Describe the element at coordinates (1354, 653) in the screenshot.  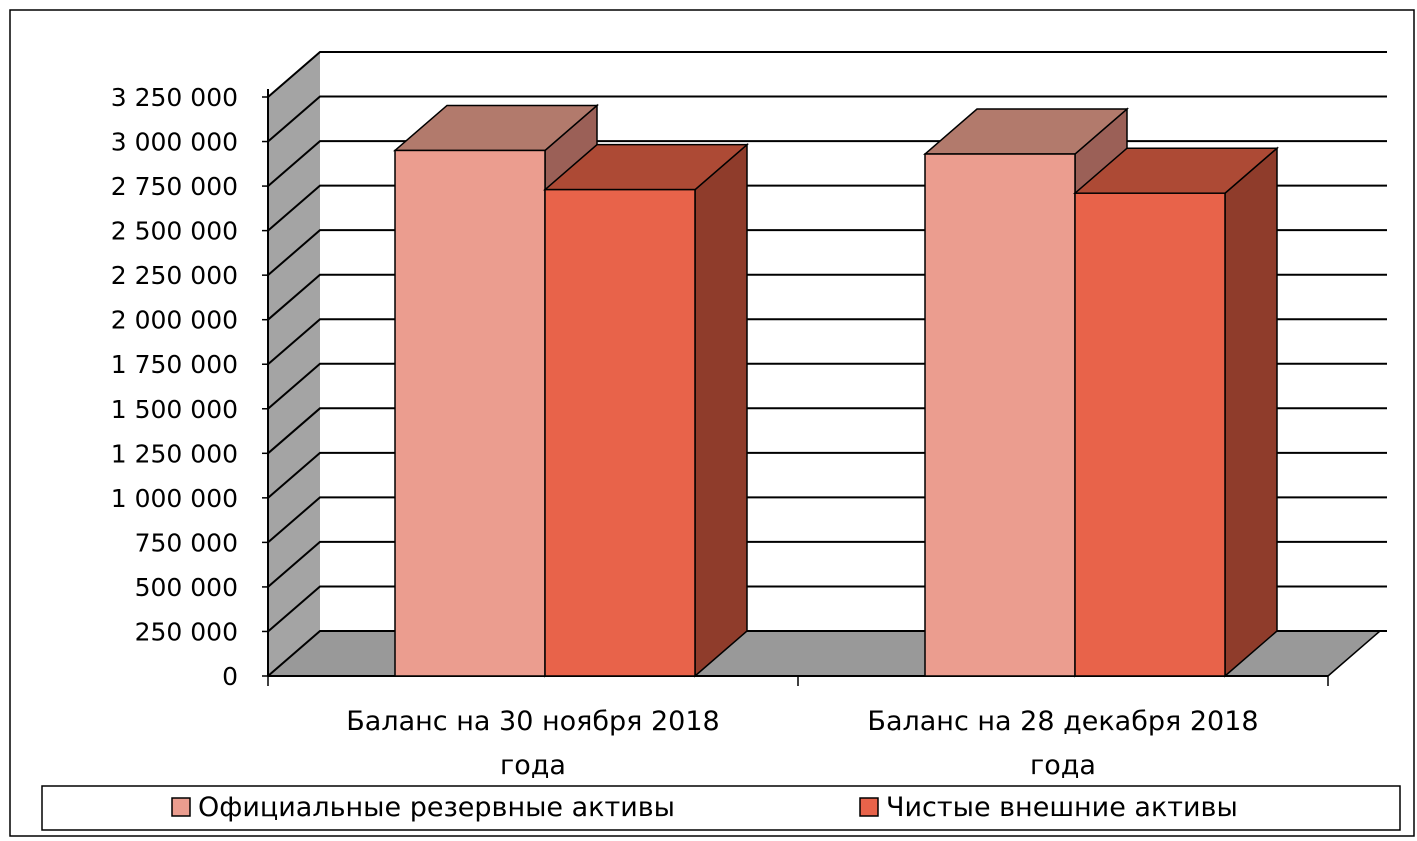
I see `floor-edge` at that location.